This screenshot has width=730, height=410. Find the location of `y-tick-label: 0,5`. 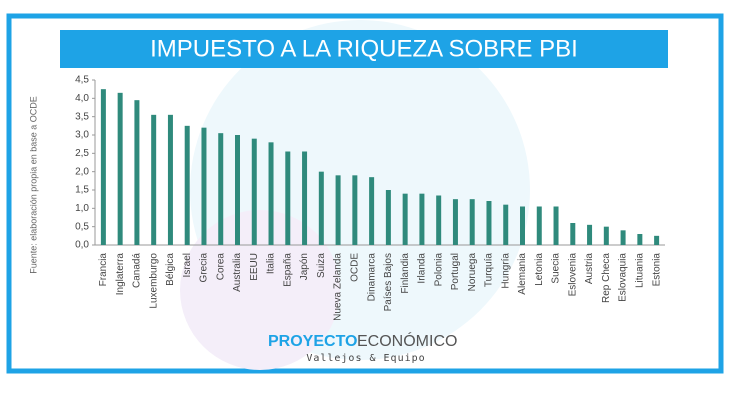

y-tick-label: 0,5 is located at coordinates (82, 226).